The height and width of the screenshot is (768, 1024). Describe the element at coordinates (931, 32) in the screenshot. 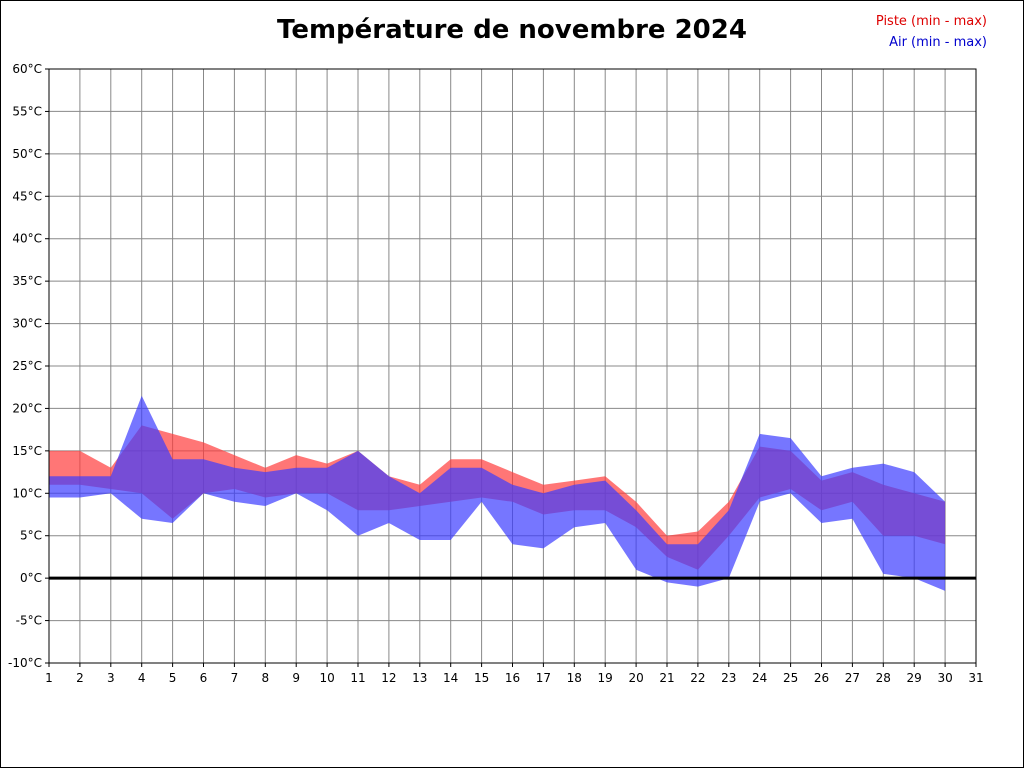

I see `legend: Piste (min - max) Air (min - max)` at that location.